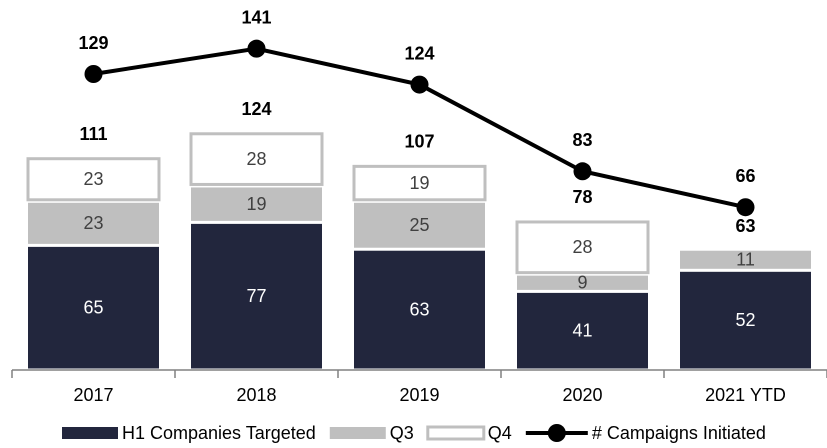 This screenshot has width=827, height=448. I want to click on total-label: 63, so click(745, 226).